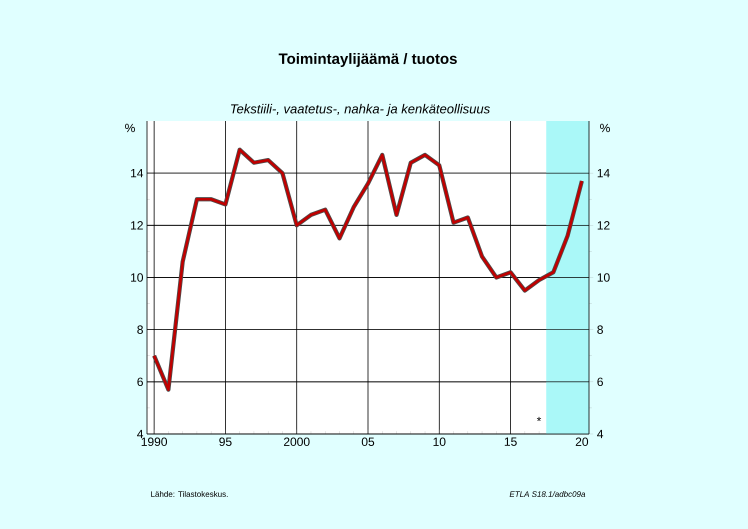 The height and width of the screenshot is (529, 748). Describe the element at coordinates (140, 329) in the screenshot. I see `y-tick-label: 8` at that location.